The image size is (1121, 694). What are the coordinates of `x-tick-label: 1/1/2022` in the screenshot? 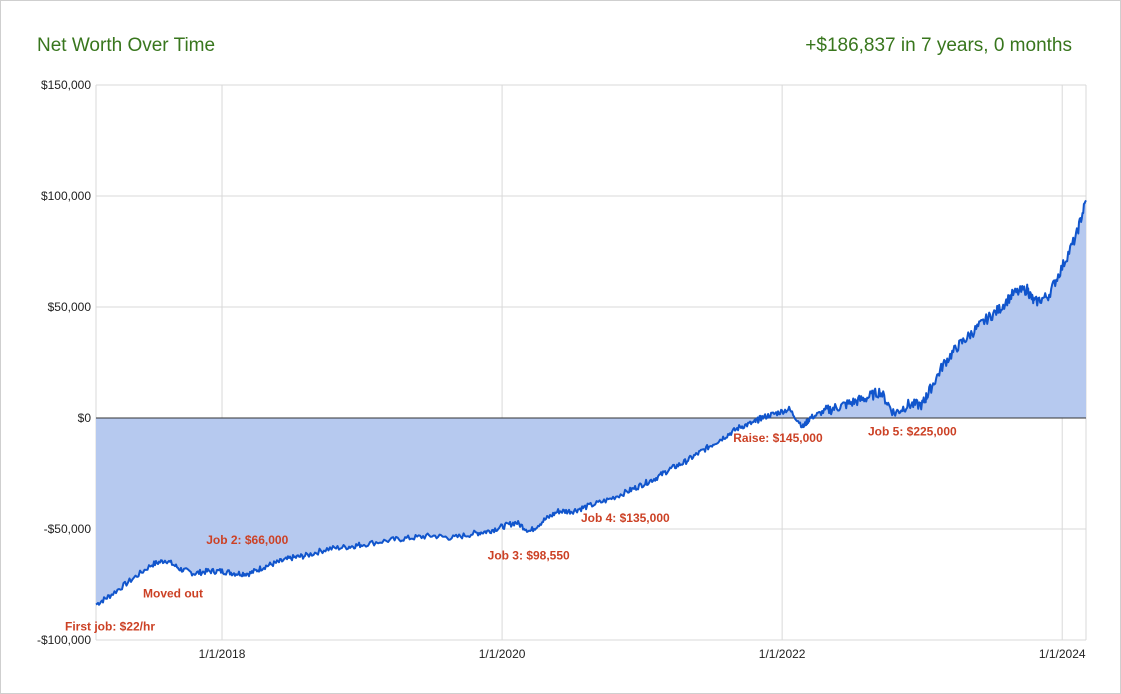 It's located at (782, 654).